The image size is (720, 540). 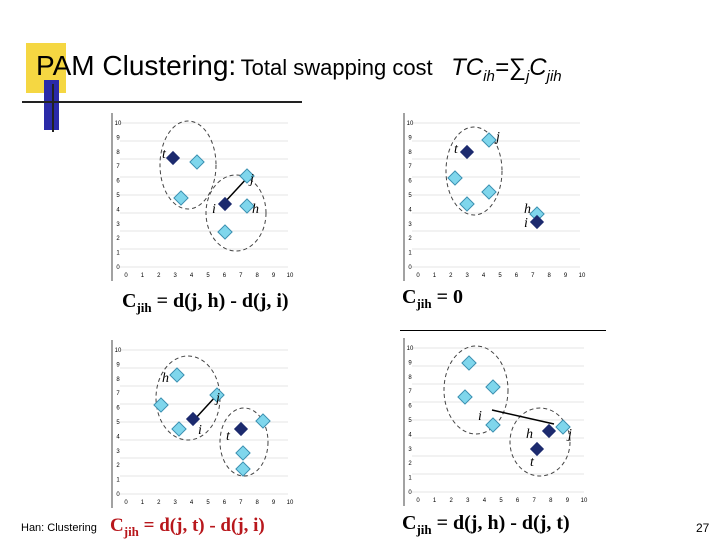 I want to click on panel-2-underline, so click(x=503, y=330).